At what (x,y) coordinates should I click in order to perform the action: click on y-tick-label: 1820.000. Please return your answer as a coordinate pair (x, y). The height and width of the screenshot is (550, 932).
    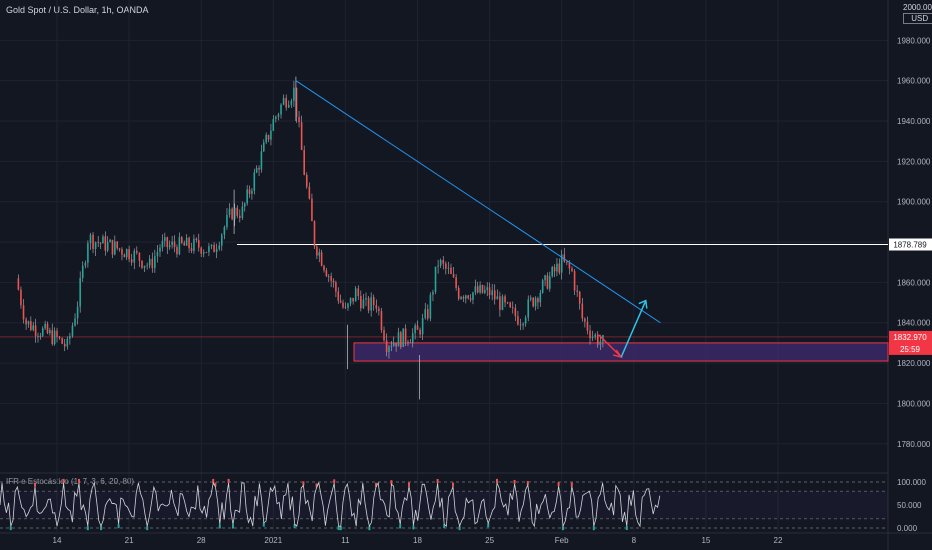
    Looking at the image, I should click on (914, 363).